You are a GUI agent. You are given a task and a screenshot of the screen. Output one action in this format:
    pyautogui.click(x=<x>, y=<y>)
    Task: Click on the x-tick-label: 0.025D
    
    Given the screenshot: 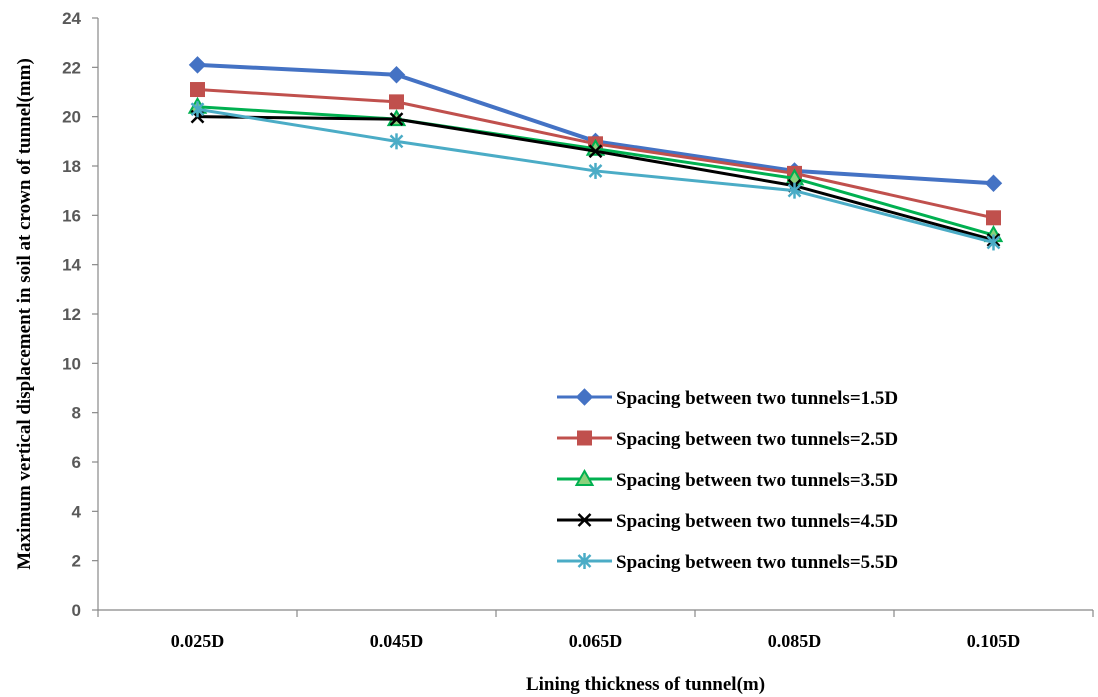 What is the action you would take?
    pyautogui.click(x=198, y=641)
    